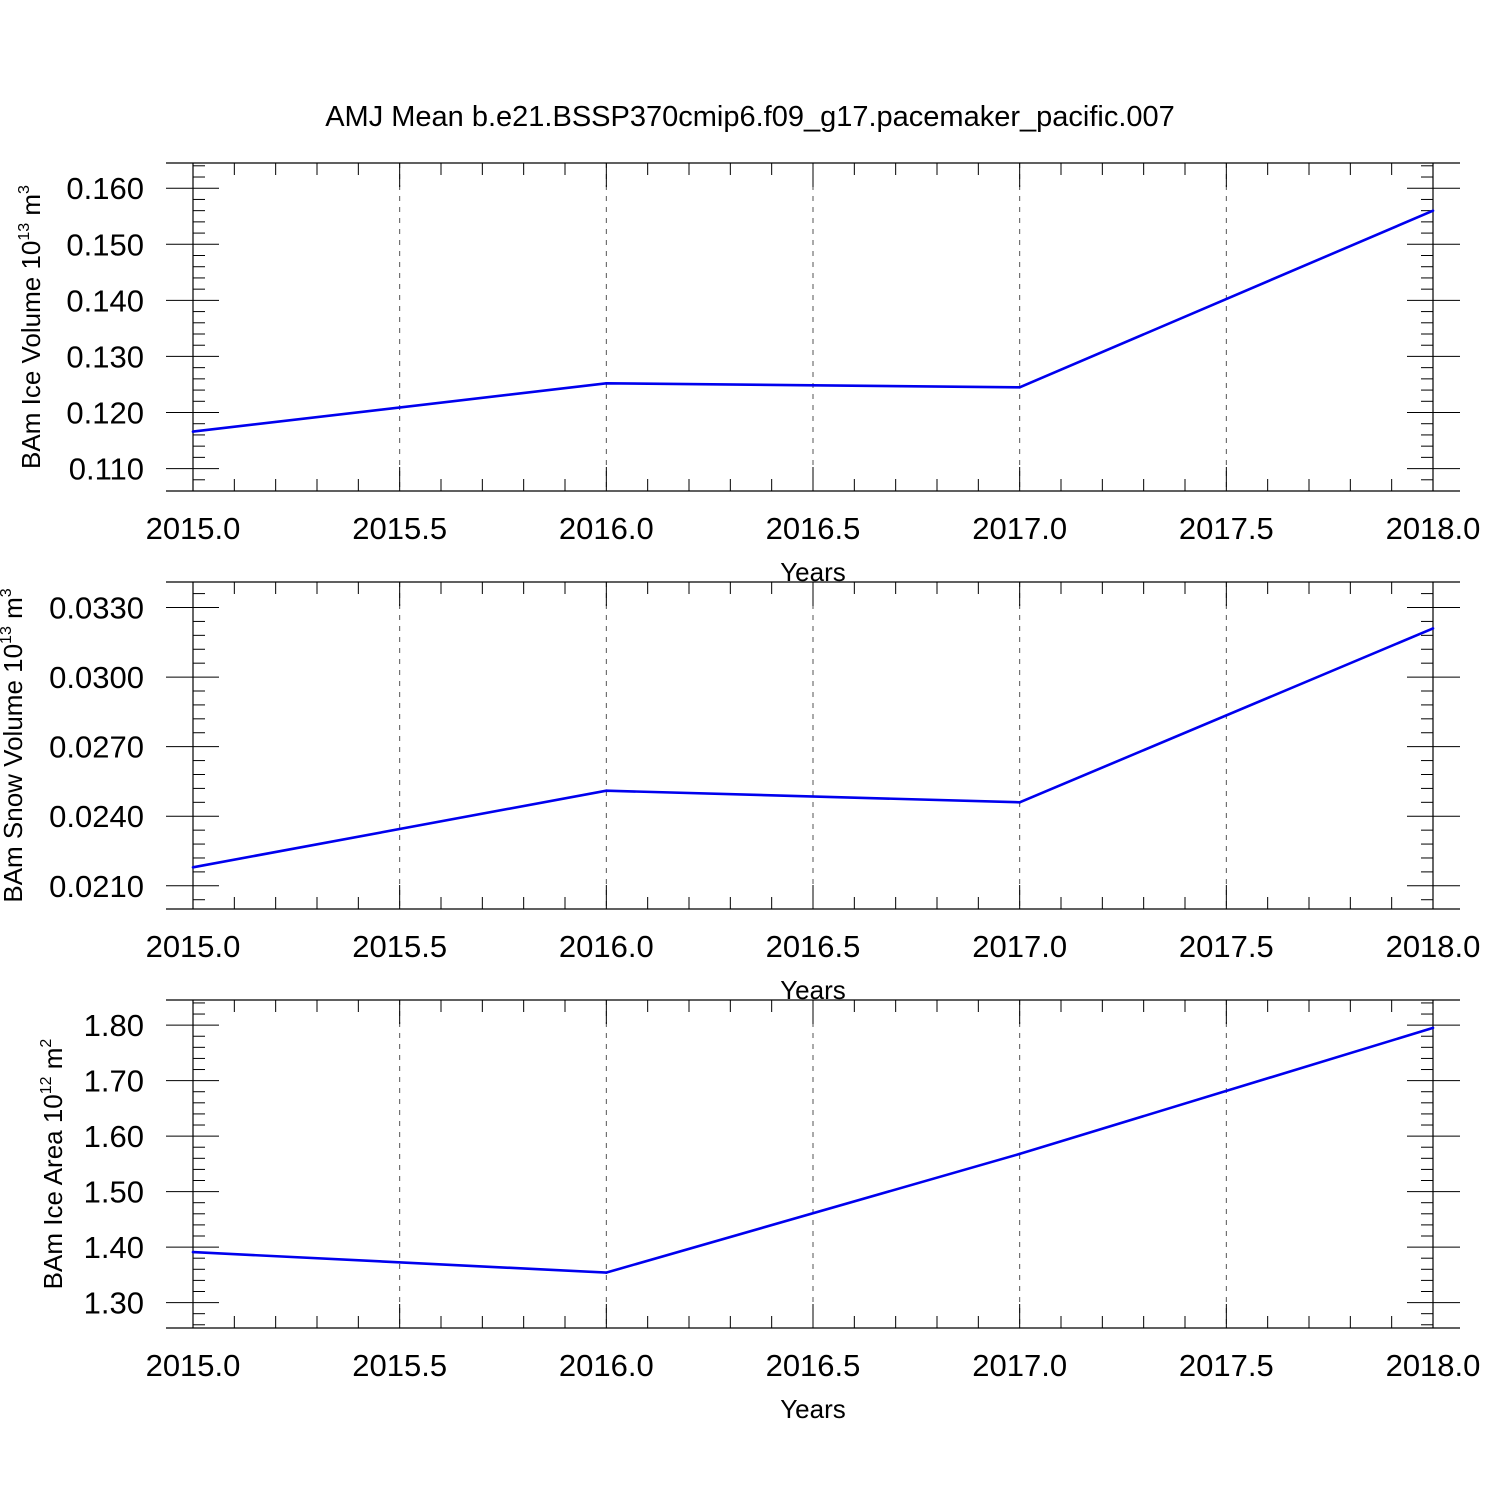  I want to click on y-tick-label: 0.0270, so click(96, 747).